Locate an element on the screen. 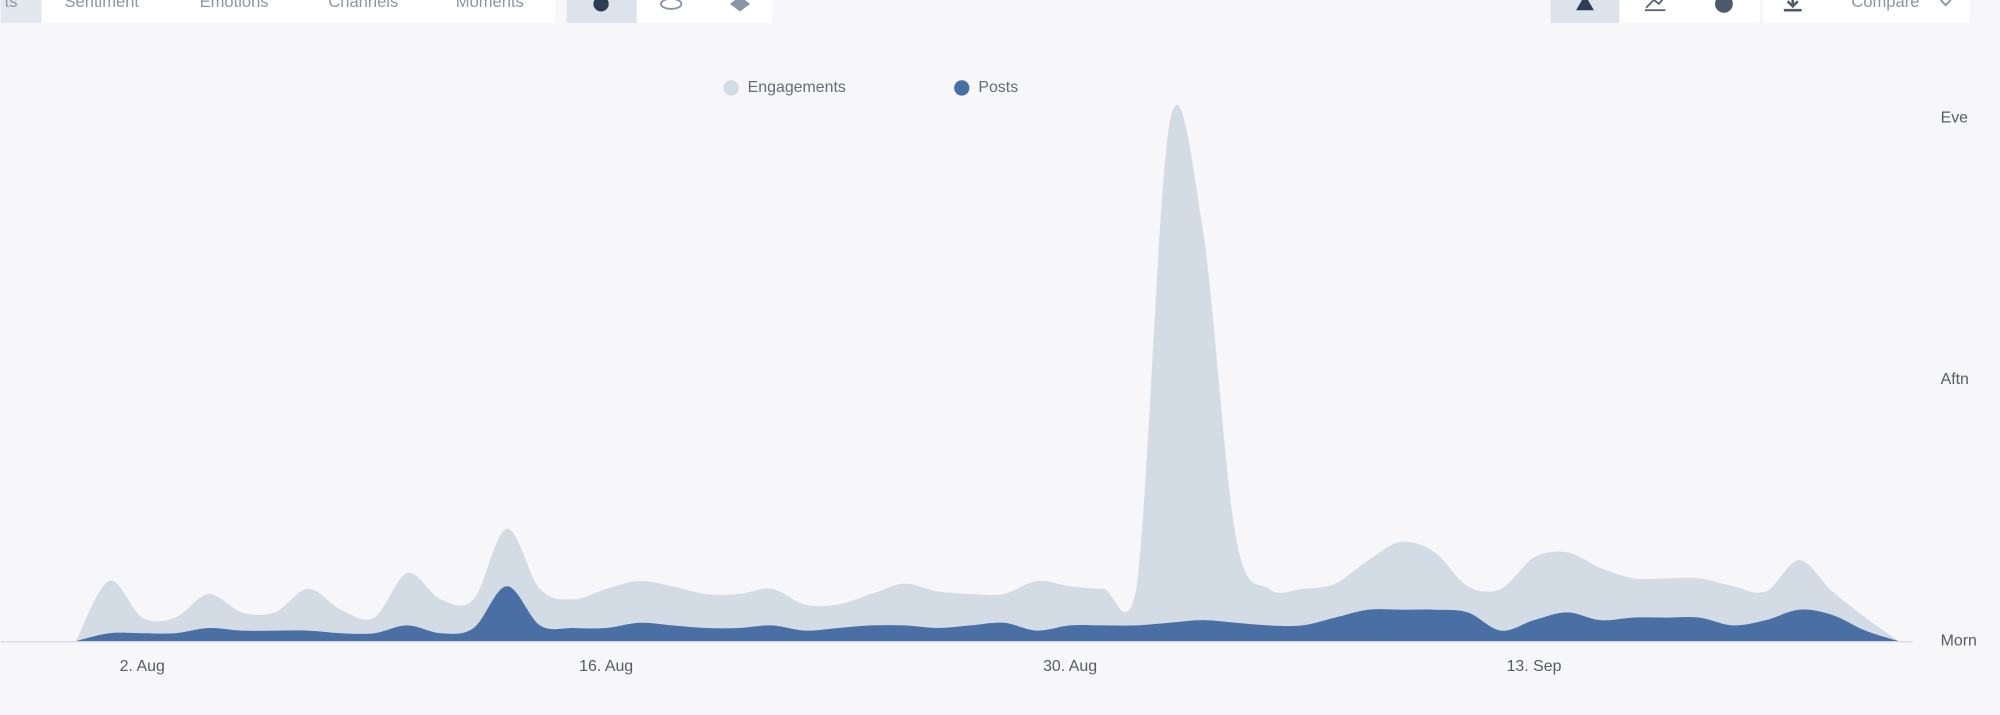 Image resolution: width=2000 pixels, height=715 pixels. tab: Channels is located at coordinates (363, 5).